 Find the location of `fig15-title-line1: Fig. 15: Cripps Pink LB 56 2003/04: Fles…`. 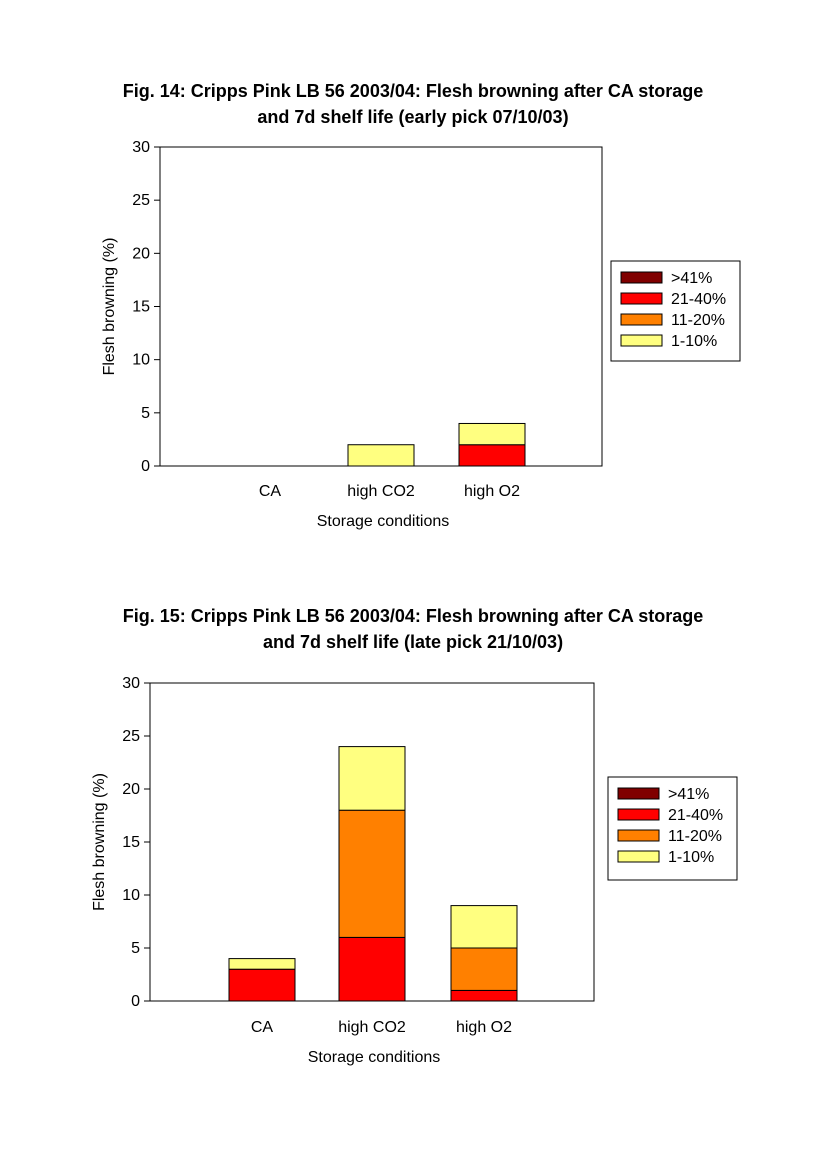

fig15-title-line1: Fig. 15: Cripps Pink LB 56 2003/04: Fles… is located at coordinates (413, 616).